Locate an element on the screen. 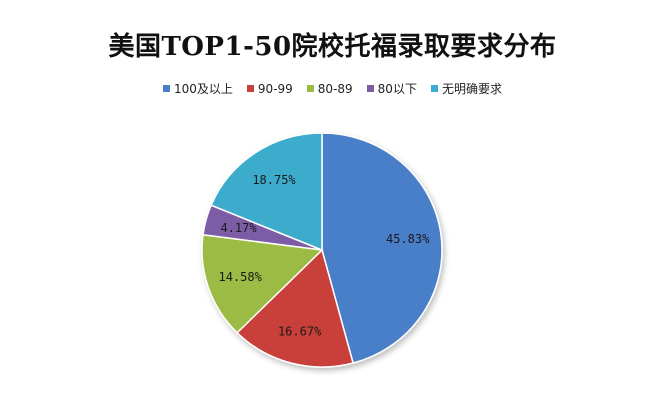 This screenshot has width=665, height=410. legend-item: 100及以上 is located at coordinates (198, 88).